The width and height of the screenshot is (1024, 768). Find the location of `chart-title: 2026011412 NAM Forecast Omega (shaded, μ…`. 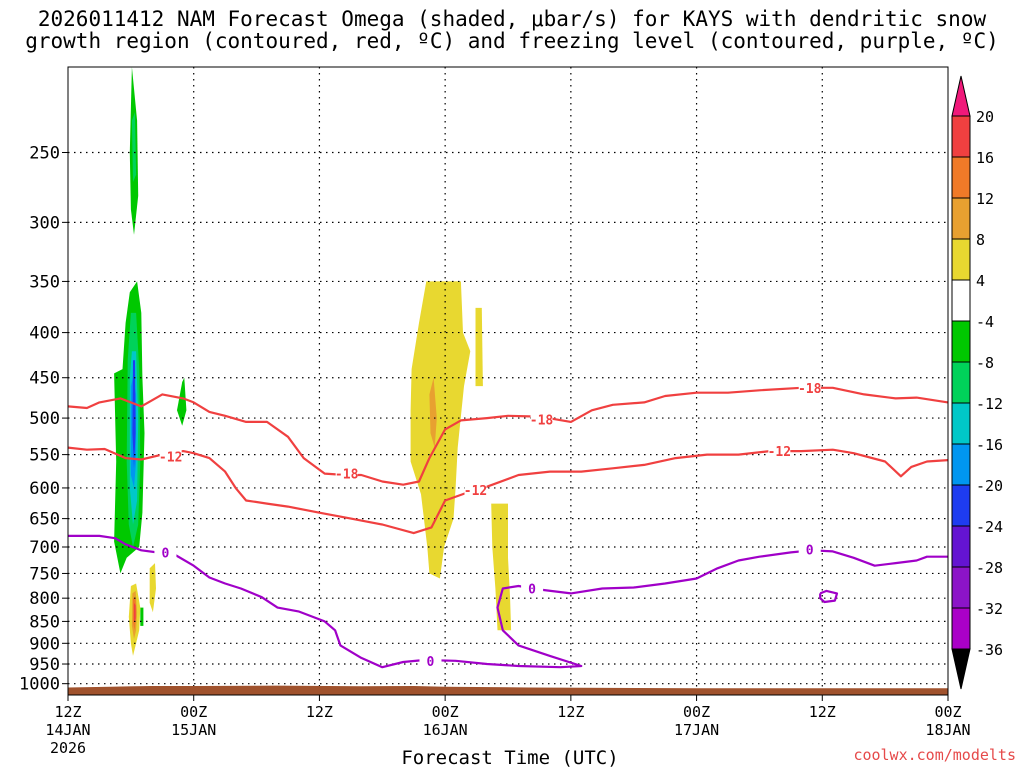

chart-title: 2026011412 NAM Forecast Omega (shaded, μ… is located at coordinates (512, 30).